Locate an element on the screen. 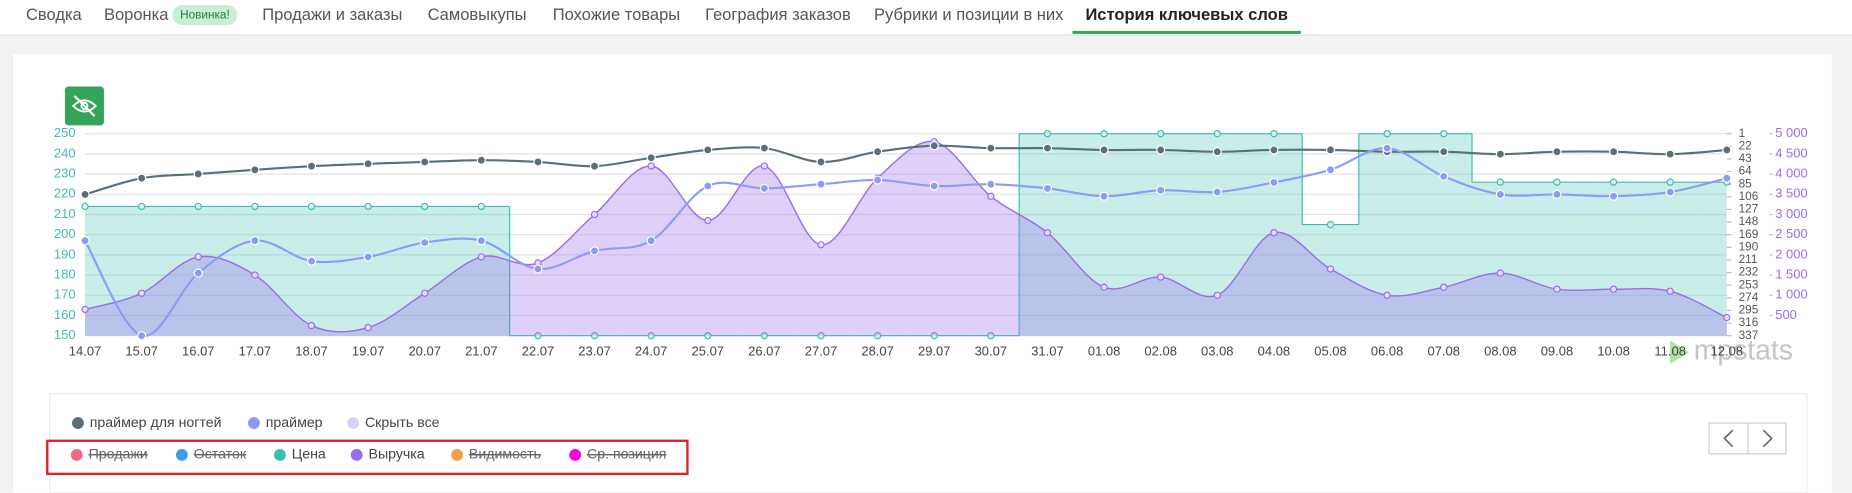 The image size is (1852, 493). y2-tick-label: 127 is located at coordinates (1749, 209).